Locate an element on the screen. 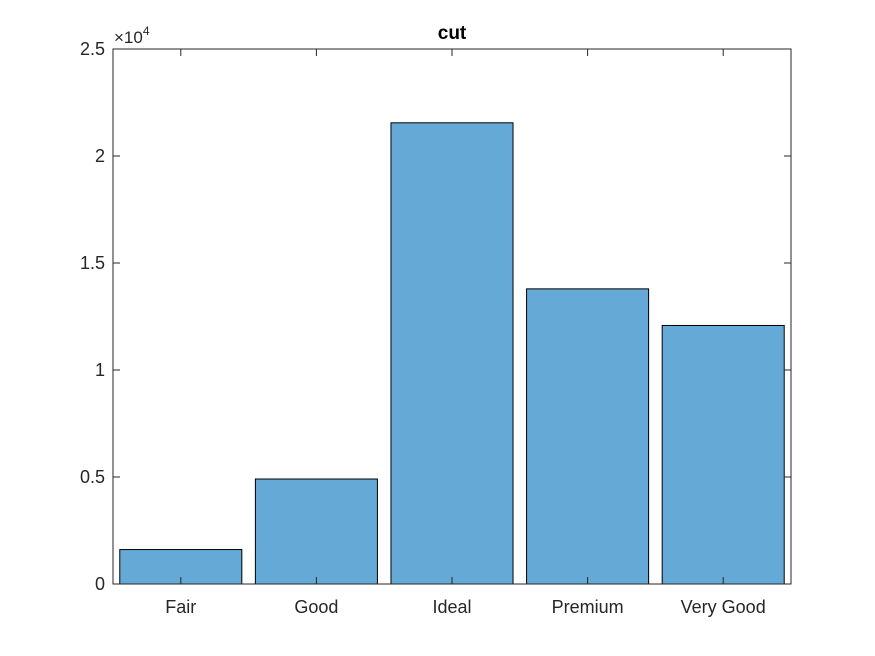 Image resolution: width=875 pixels, height=656 pixels. x-tick-label: Premium is located at coordinates (588, 607).